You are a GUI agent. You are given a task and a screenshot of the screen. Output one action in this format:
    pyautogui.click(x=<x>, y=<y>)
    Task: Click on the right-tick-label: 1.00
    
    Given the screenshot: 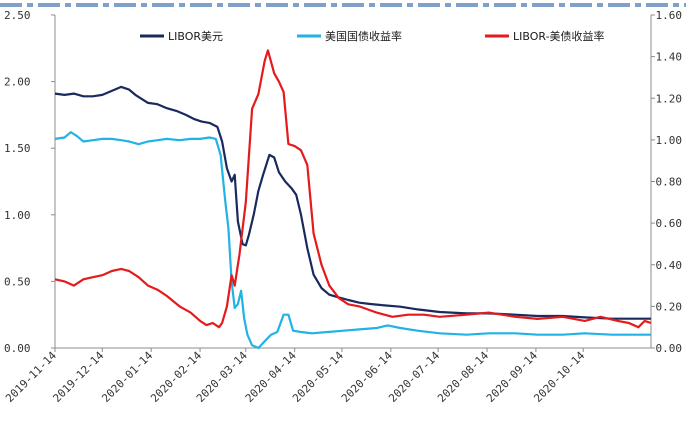 What is the action you would take?
    pyautogui.click(x=669, y=140)
    